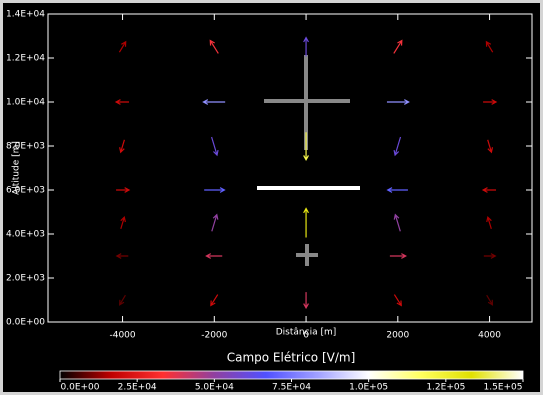 This screenshot has height=395, width=543. Describe the element at coordinates (489, 336) in the screenshot. I see `x-tick-label: 4000` at that location.